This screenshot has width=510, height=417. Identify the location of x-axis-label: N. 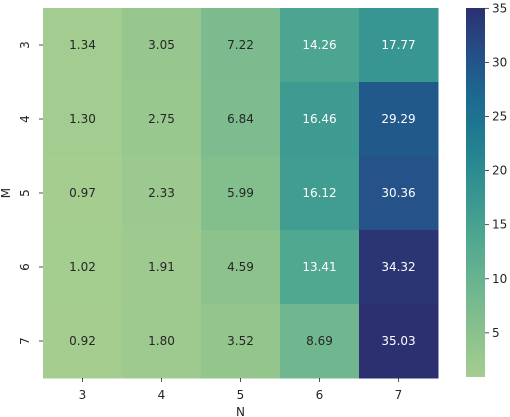
(240, 411).